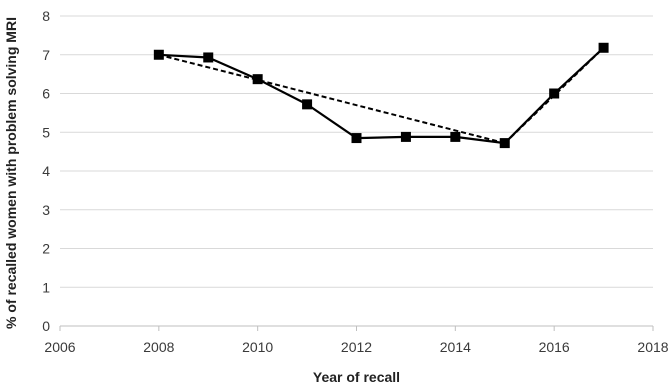 This screenshot has width=671, height=391. Describe the element at coordinates (46, 249) in the screenshot. I see `y-tick-label: 2` at that location.